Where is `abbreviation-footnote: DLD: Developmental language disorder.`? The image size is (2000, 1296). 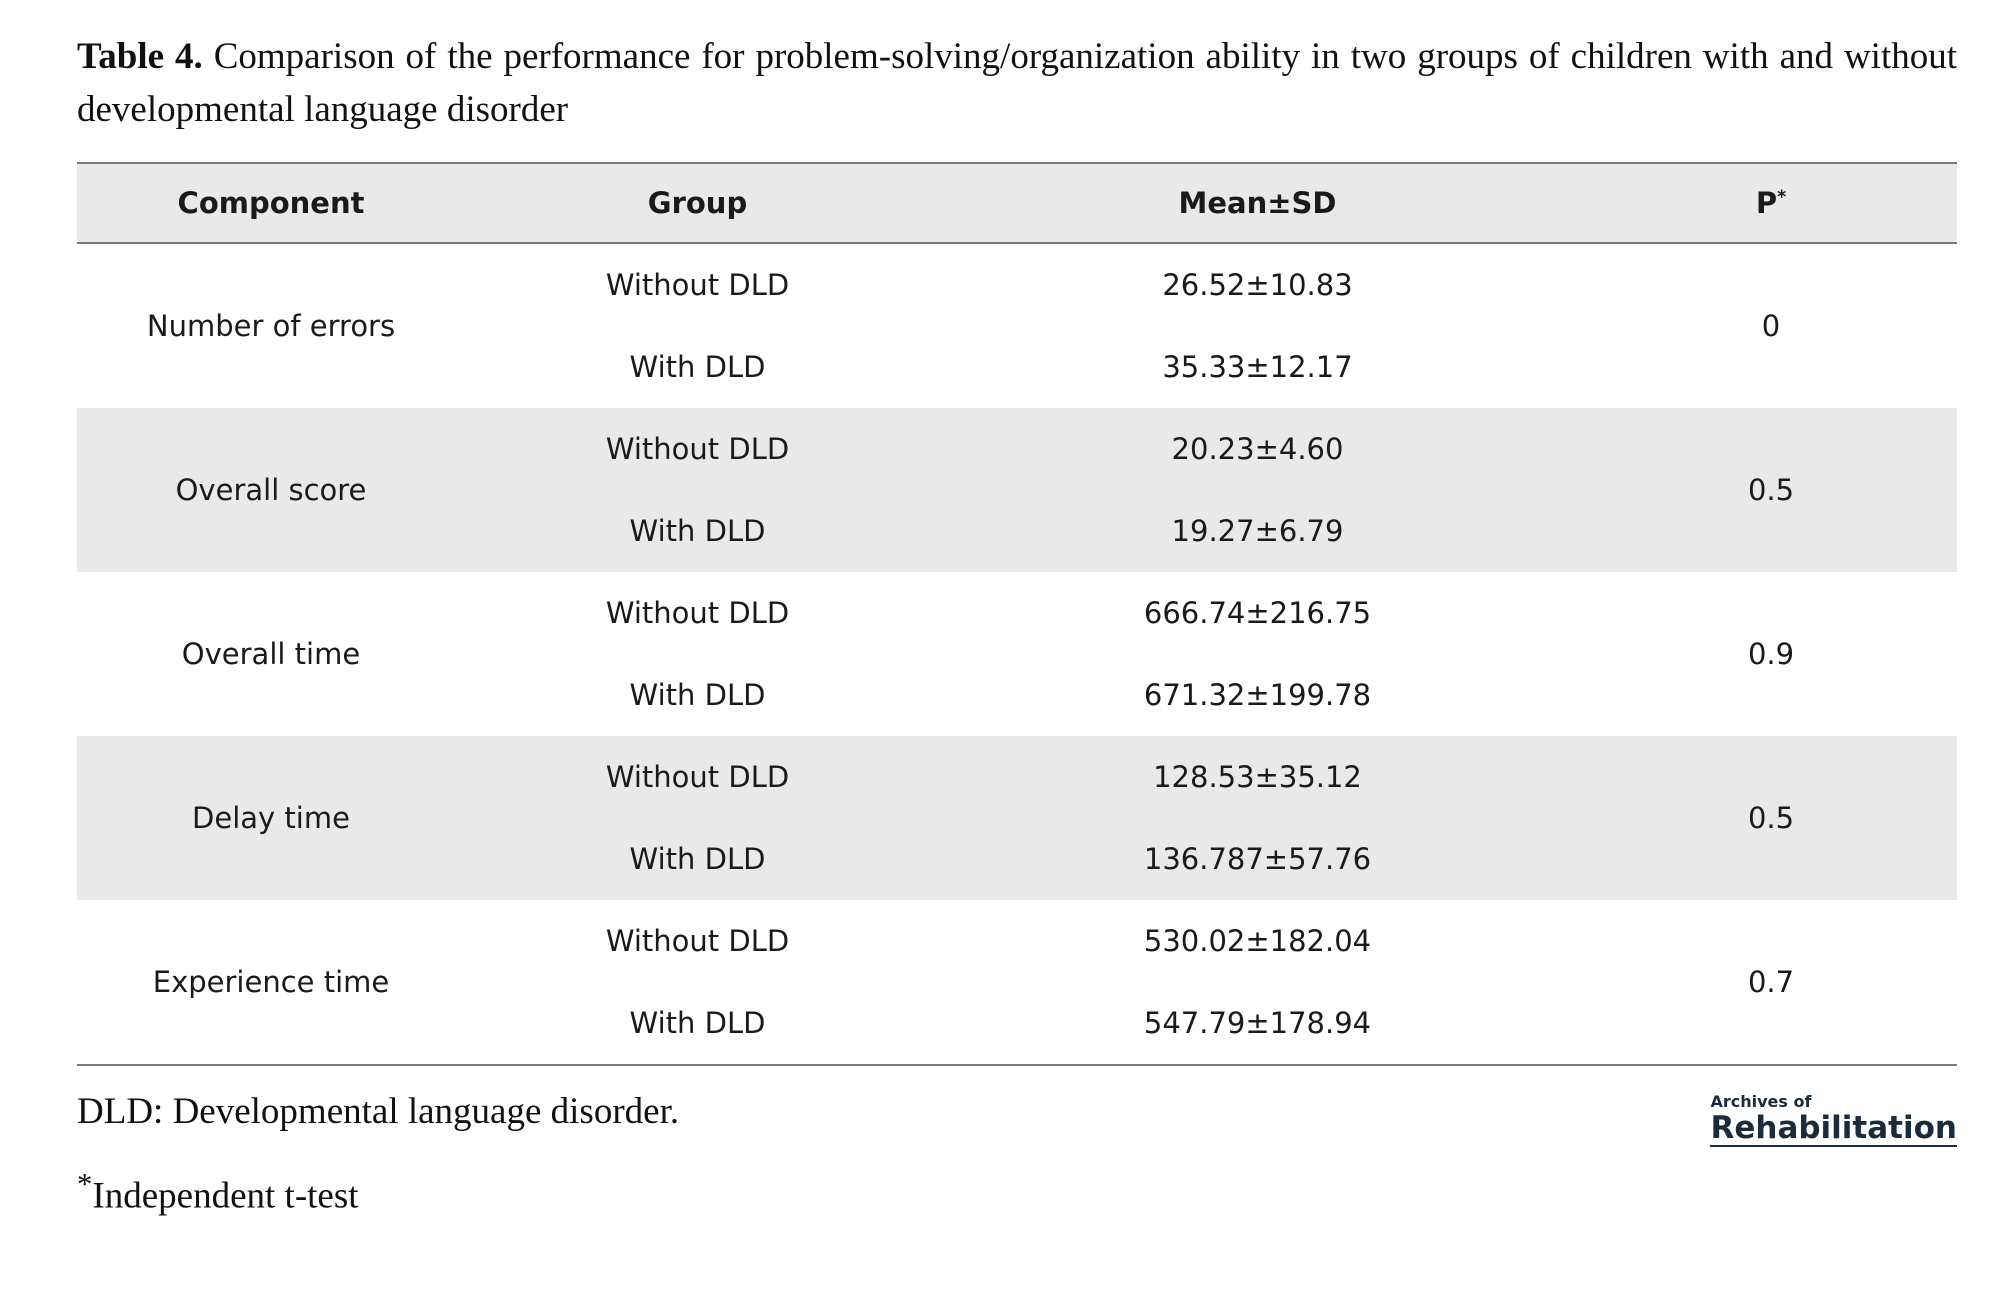 abbreviation-footnote: DLD: Developmental language disorder. is located at coordinates (378, 1111).